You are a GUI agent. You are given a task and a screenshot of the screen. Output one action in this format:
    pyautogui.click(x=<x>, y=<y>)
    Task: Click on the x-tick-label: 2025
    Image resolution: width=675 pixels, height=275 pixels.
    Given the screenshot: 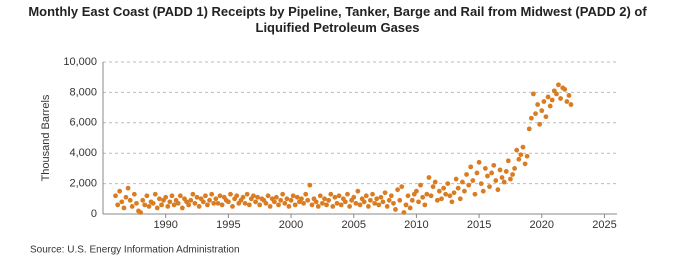 What is the action you would take?
    pyautogui.click(x=604, y=225)
    